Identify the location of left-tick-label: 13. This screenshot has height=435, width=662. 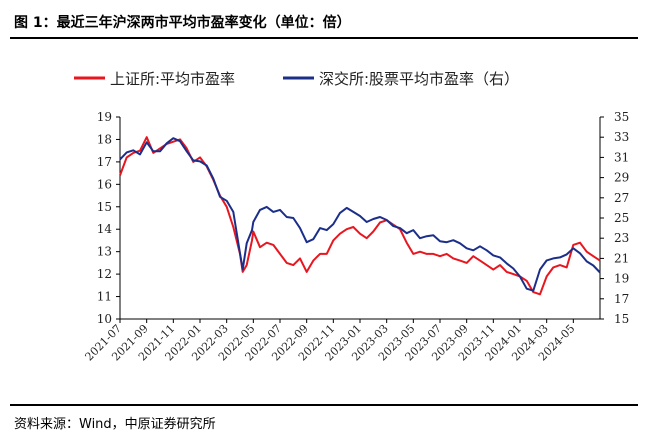
(104, 252).